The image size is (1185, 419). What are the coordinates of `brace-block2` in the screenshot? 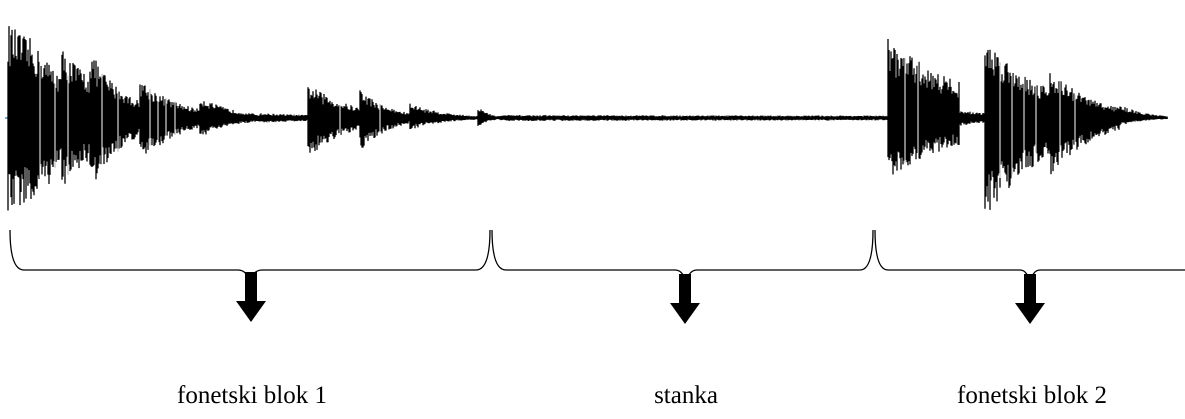 It's located at (1029, 257).